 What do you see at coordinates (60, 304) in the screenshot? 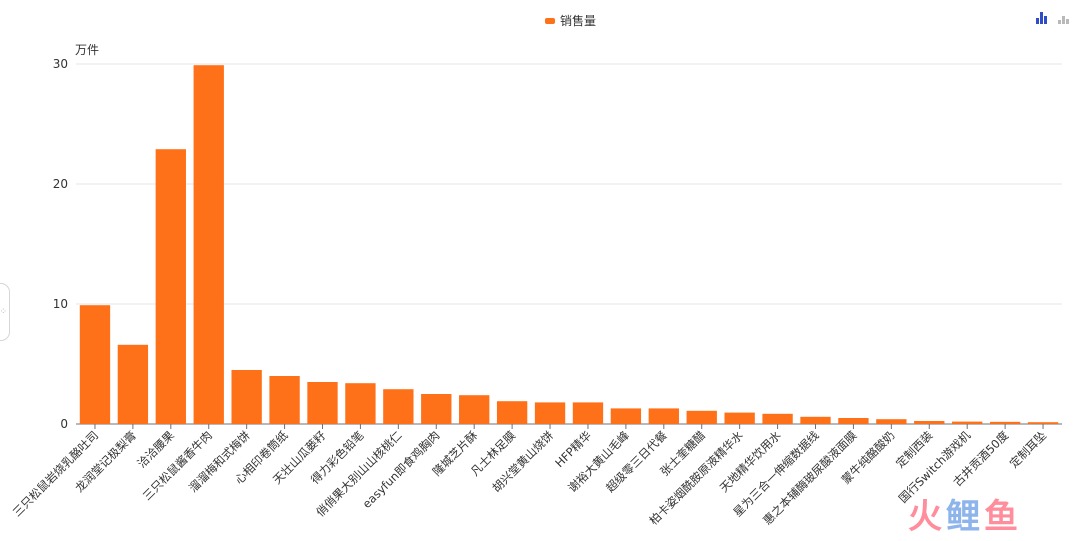
I see `y-tick-label: 10` at bounding box center [60, 304].